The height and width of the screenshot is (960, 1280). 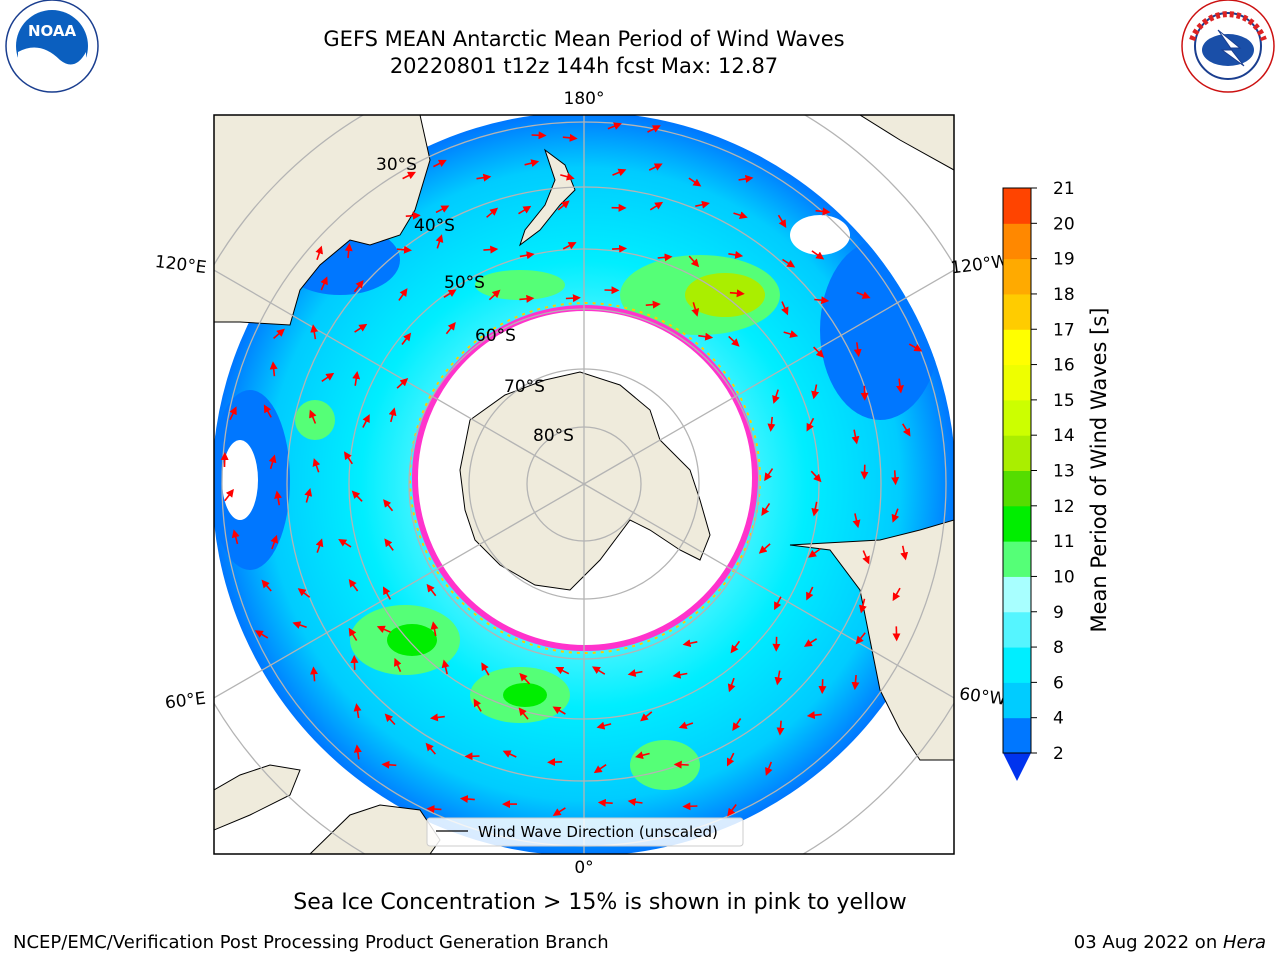 I want to click on legend-label: Wind Wave Direction (unscaled), so click(x=598, y=832).